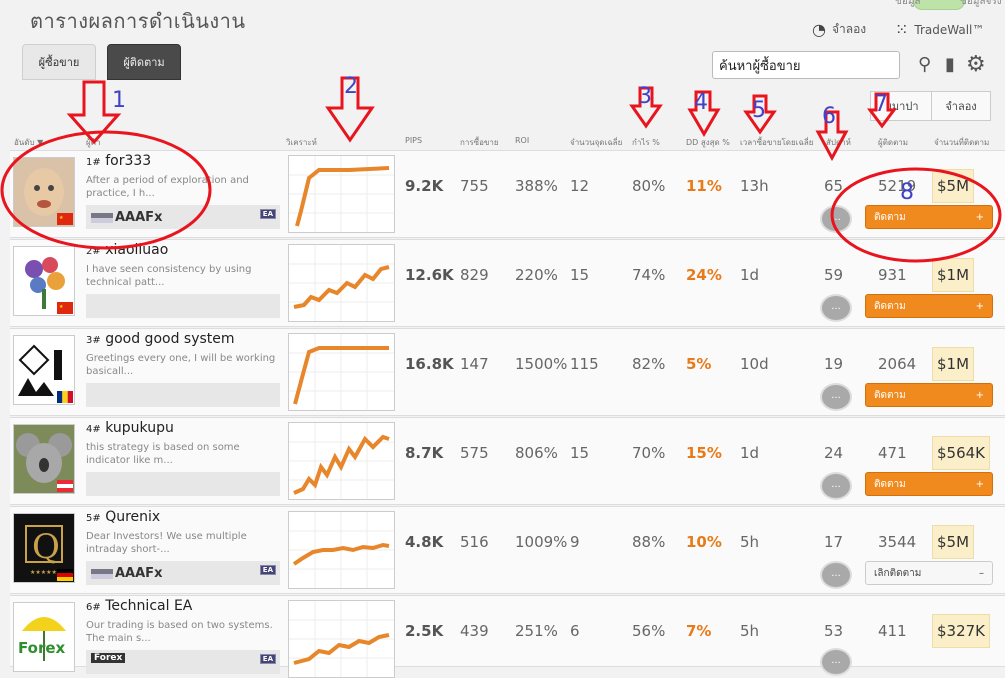 The height and width of the screenshot is (678, 1005). Describe the element at coordinates (474, 542) in the screenshot. I see `trades-value: 516` at that location.